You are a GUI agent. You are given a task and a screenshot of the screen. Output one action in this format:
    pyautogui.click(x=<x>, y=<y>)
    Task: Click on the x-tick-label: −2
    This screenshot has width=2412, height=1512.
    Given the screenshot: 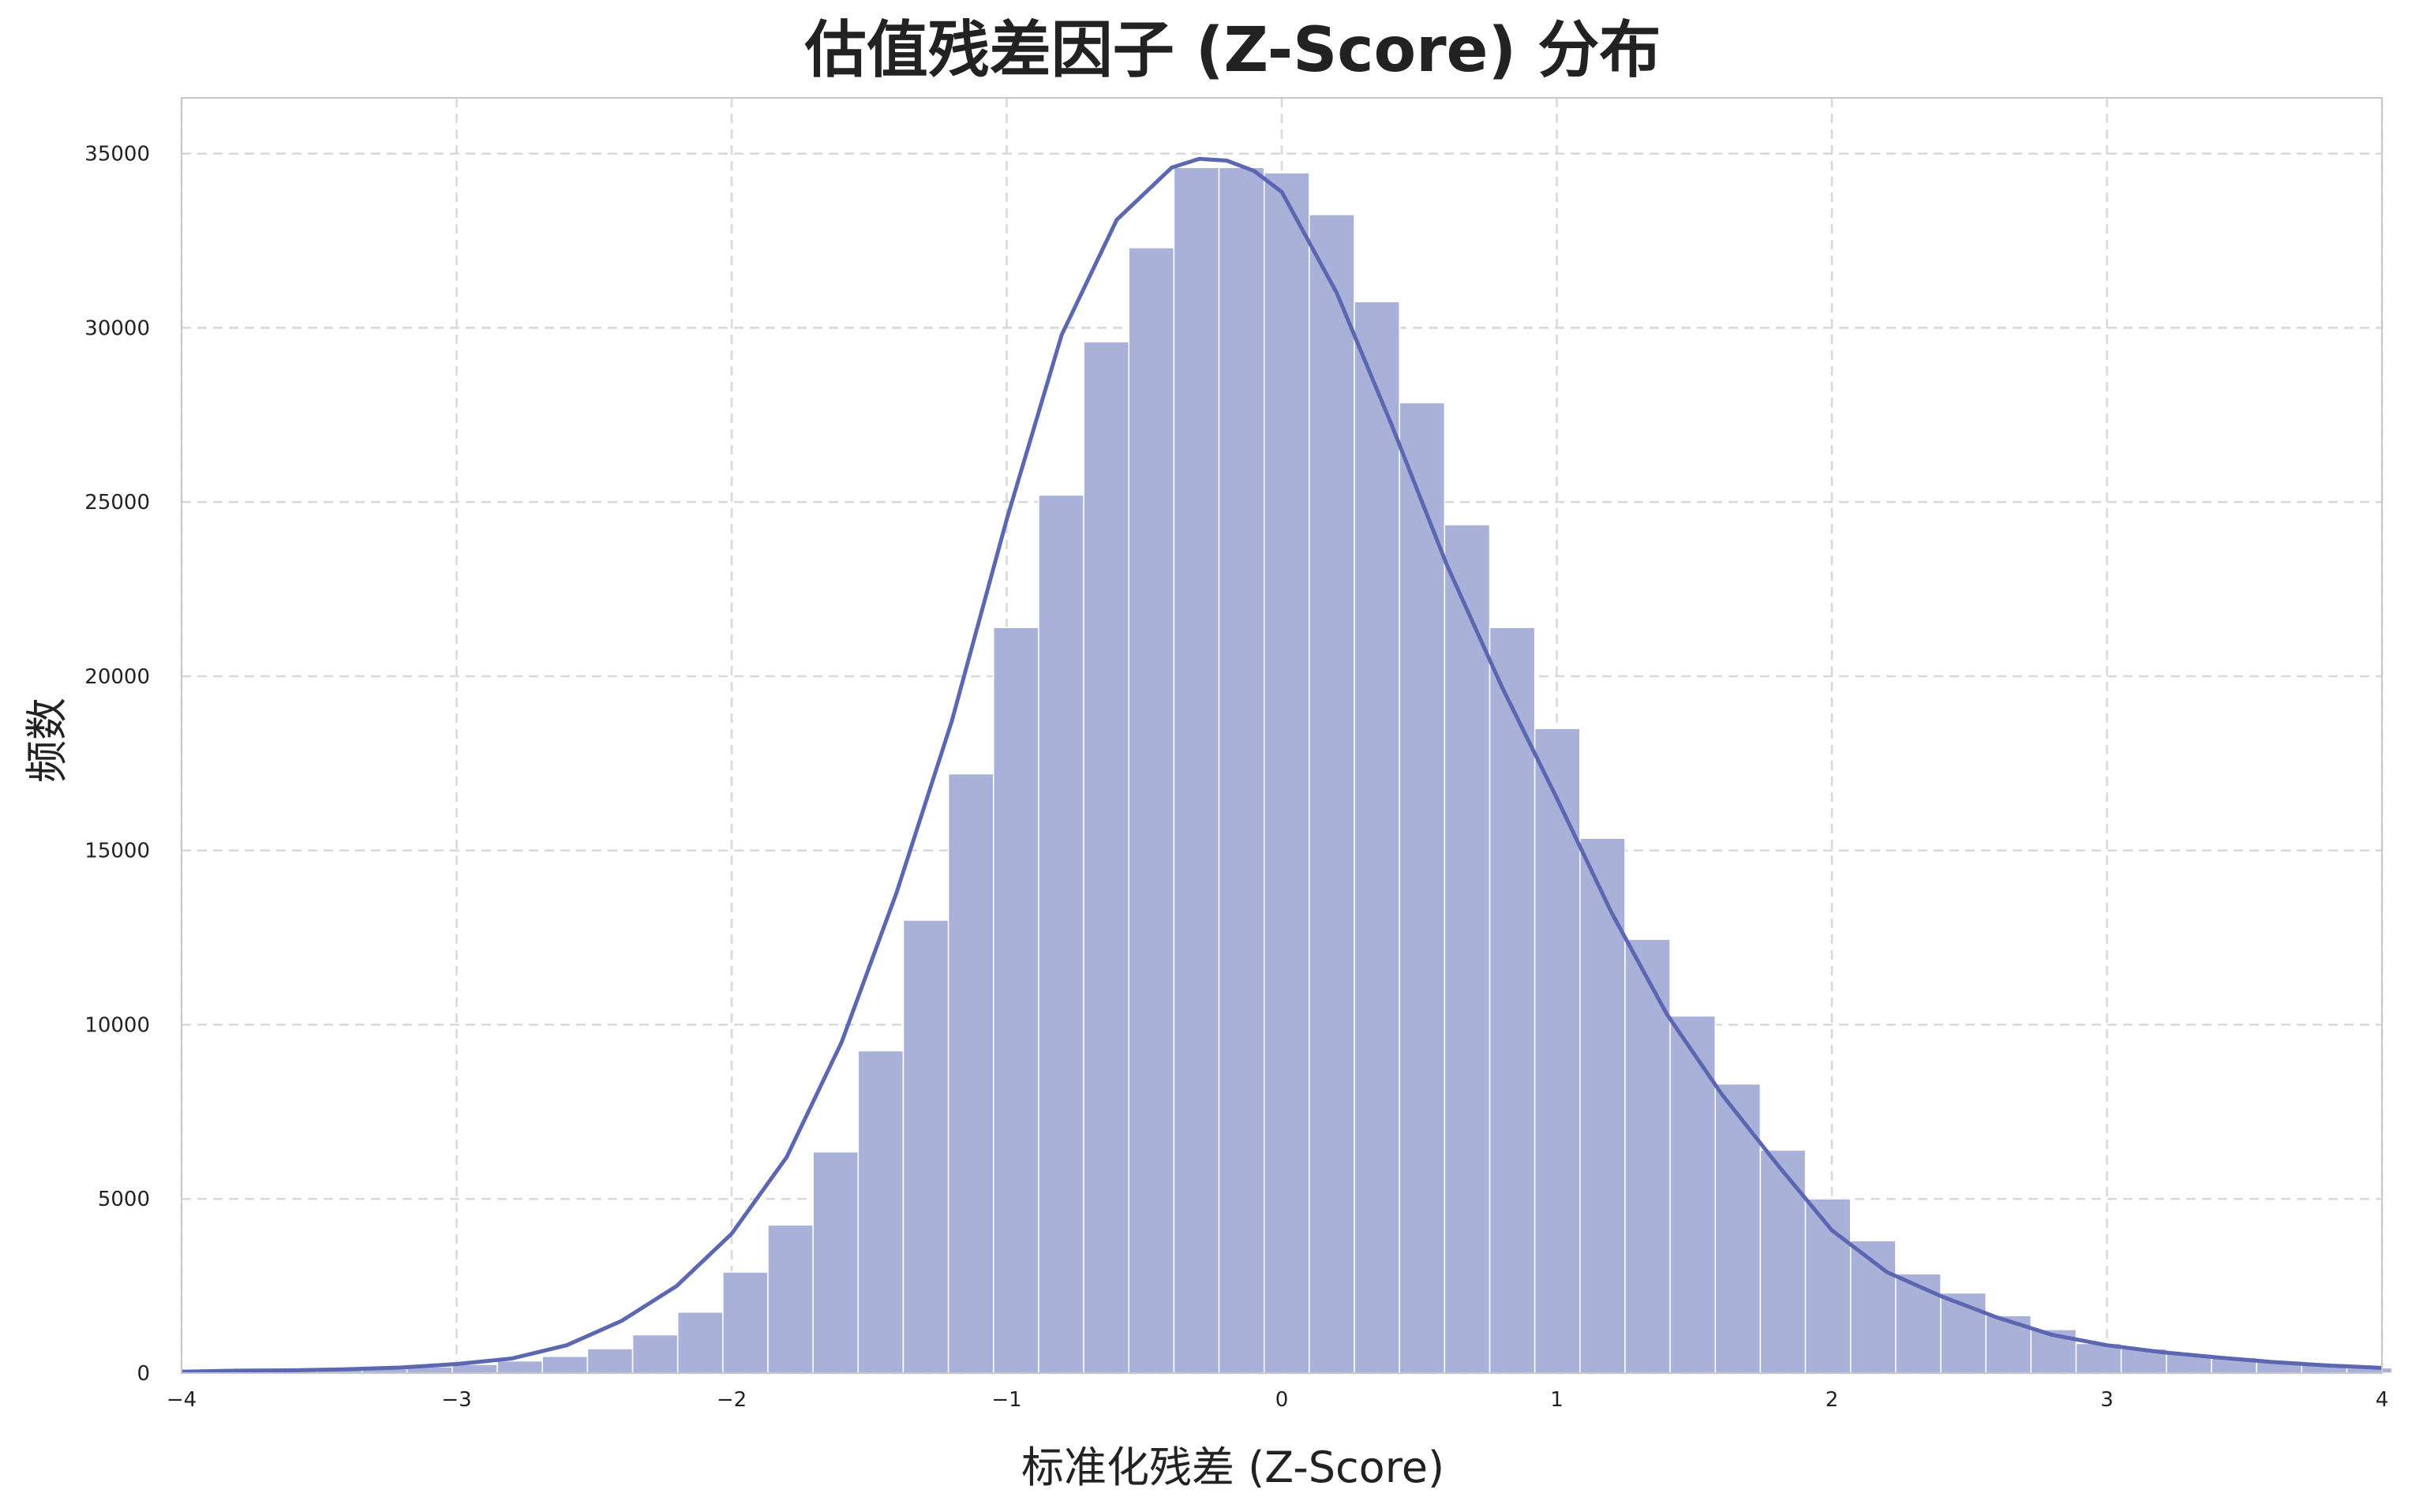 What is the action you would take?
    pyautogui.click(x=732, y=1400)
    